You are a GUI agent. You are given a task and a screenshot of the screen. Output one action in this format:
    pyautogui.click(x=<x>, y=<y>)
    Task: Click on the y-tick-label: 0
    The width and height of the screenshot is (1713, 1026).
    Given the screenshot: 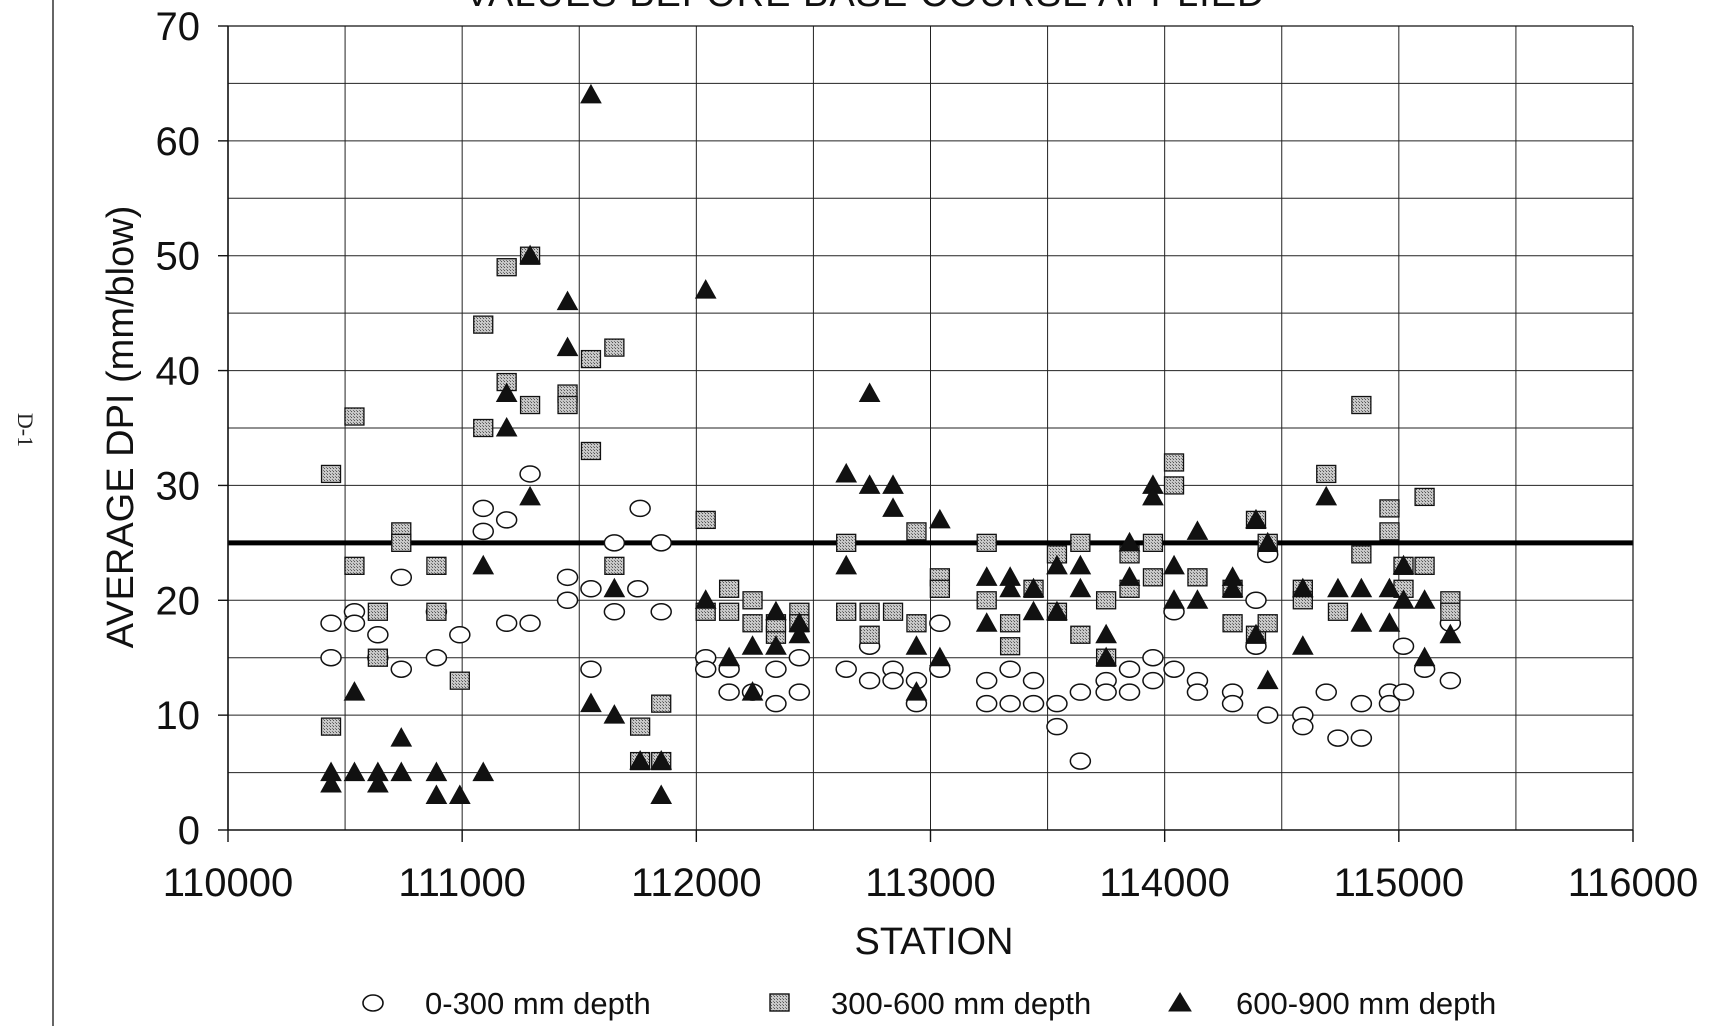 What is the action you would take?
    pyautogui.click(x=189, y=831)
    